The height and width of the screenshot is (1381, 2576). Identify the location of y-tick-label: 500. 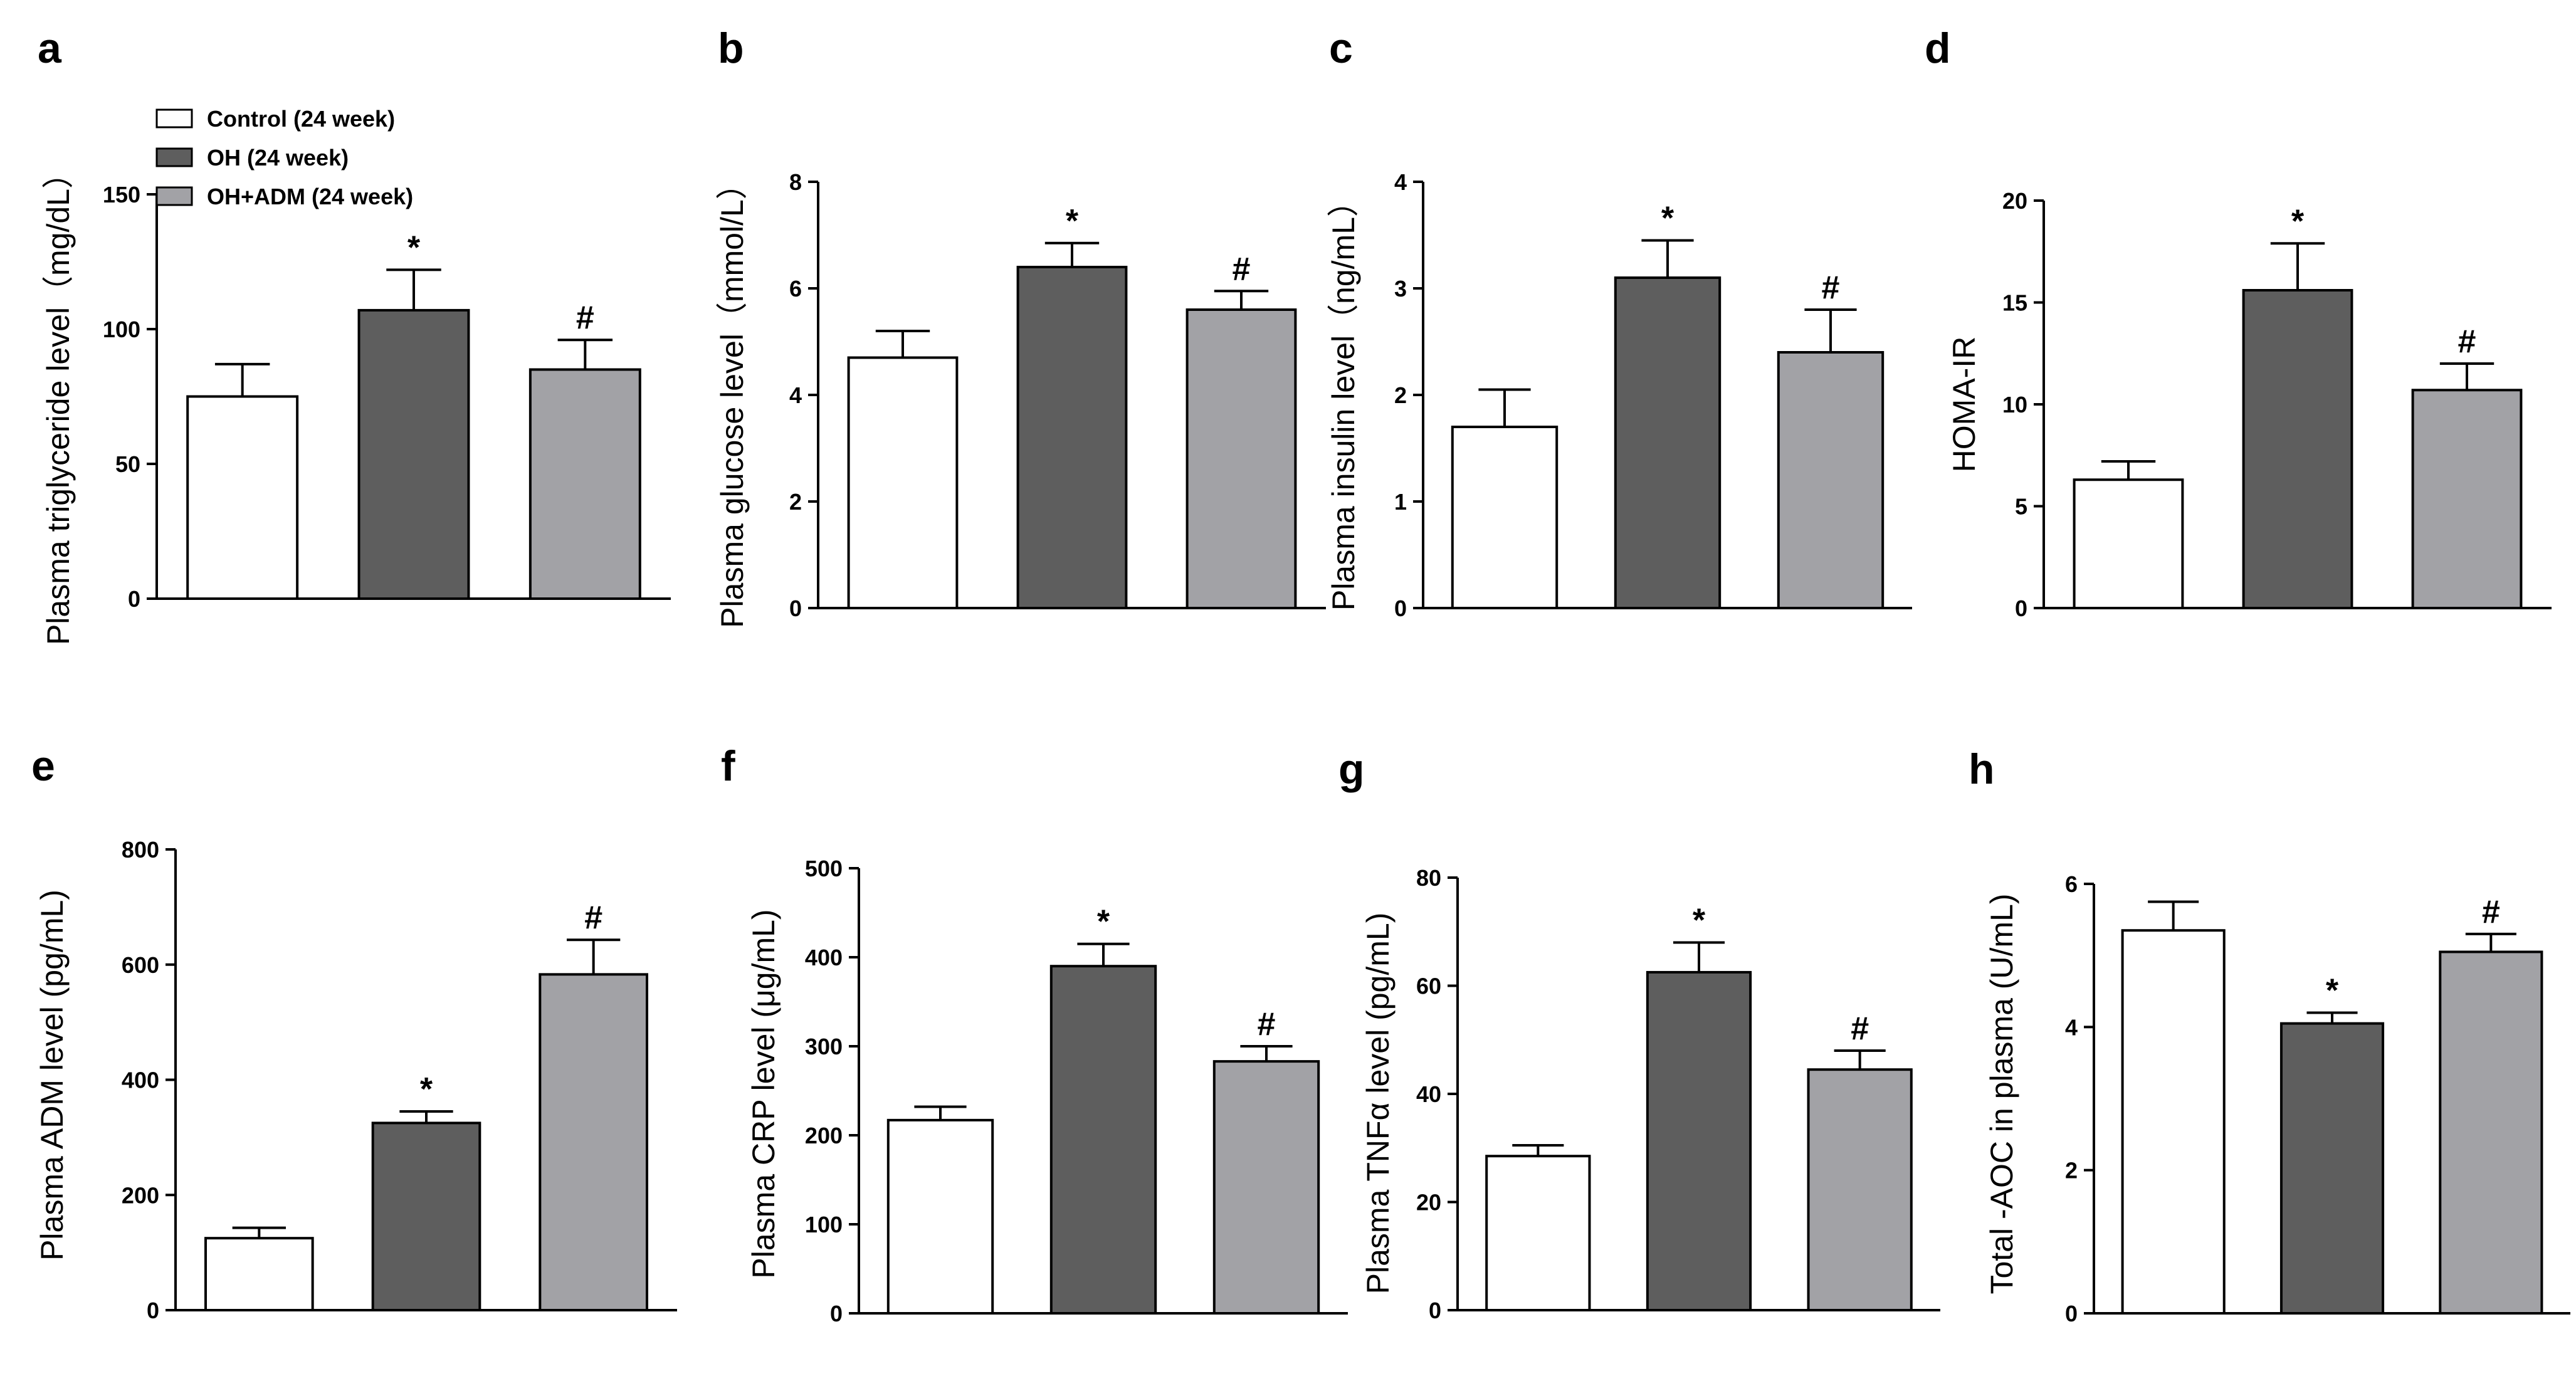
(824, 868).